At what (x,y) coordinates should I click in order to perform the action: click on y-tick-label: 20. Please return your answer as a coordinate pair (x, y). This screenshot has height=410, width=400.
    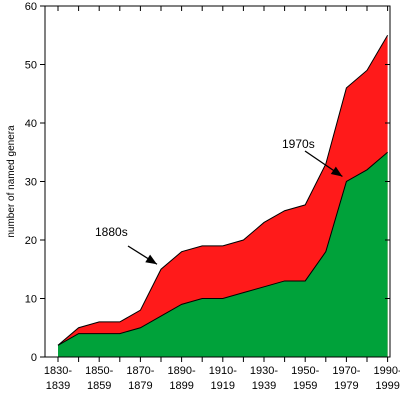
    Looking at the image, I should click on (31, 241).